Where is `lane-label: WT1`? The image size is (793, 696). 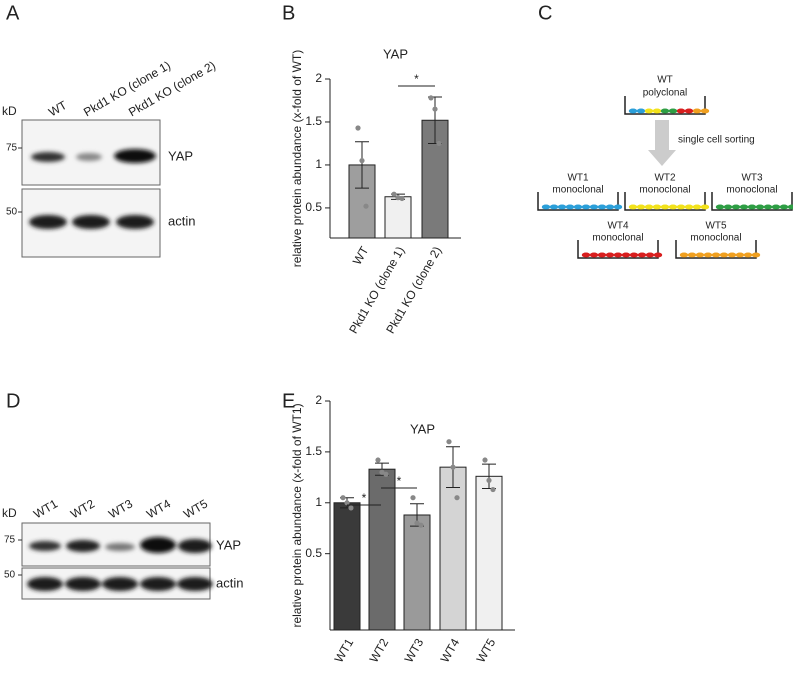
lane-label: WT1 is located at coordinates (45, 508).